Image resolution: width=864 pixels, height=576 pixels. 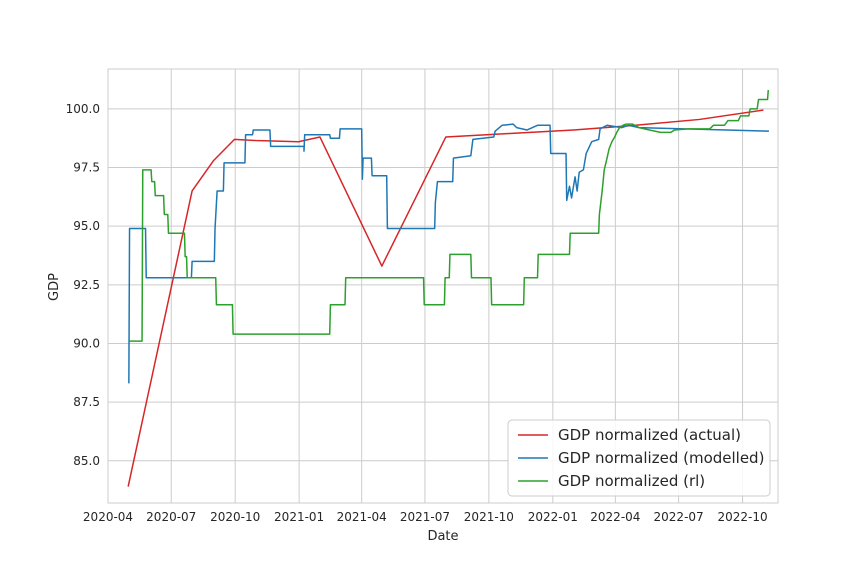 I want to click on y-axis-label: GDP, so click(x=54, y=287).